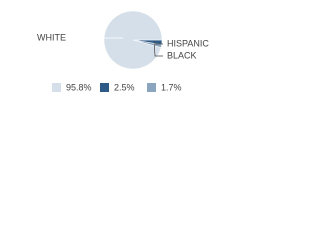 The height and width of the screenshot is (240, 320). What do you see at coordinates (51, 37) in the screenshot?
I see `slice-label: WHITE` at bounding box center [51, 37].